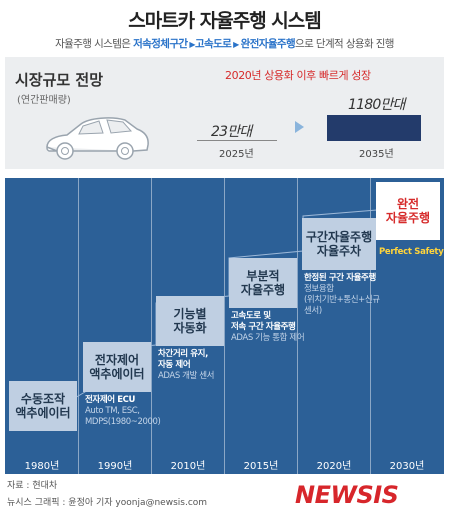  I want to click on stage-section-autonomy: 구간자율주행 자율주차, so click(339, 244).